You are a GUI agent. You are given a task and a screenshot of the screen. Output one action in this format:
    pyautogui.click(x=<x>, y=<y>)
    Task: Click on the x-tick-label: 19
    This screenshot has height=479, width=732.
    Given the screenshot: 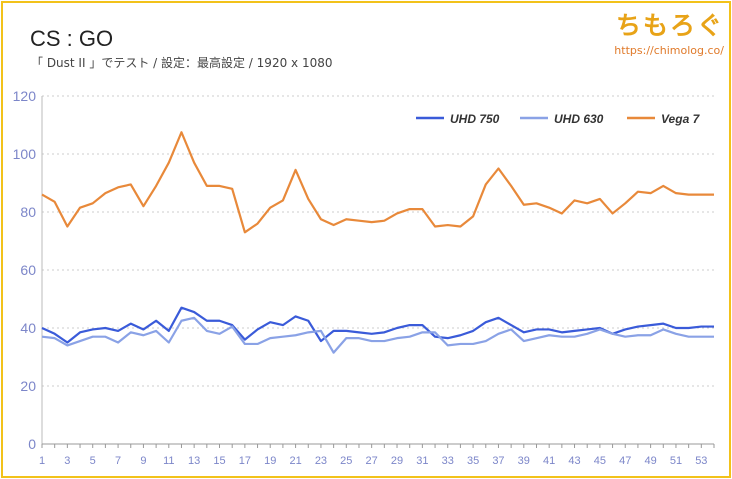 What is the action you would take?
    pyautogui.click(x=270, y=461)
    